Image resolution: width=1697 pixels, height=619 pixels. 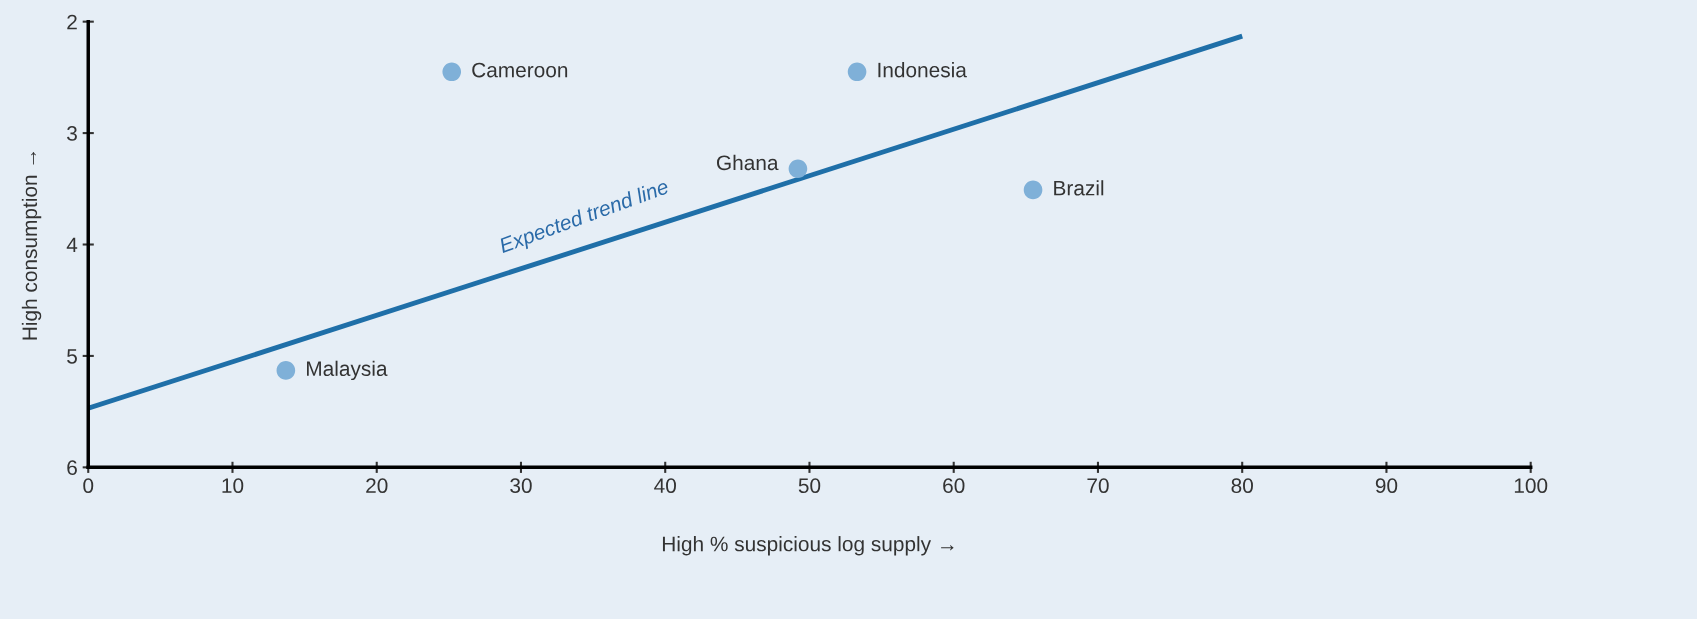 I want to click on annotation: Brazil, so click(x=1079, y=188).